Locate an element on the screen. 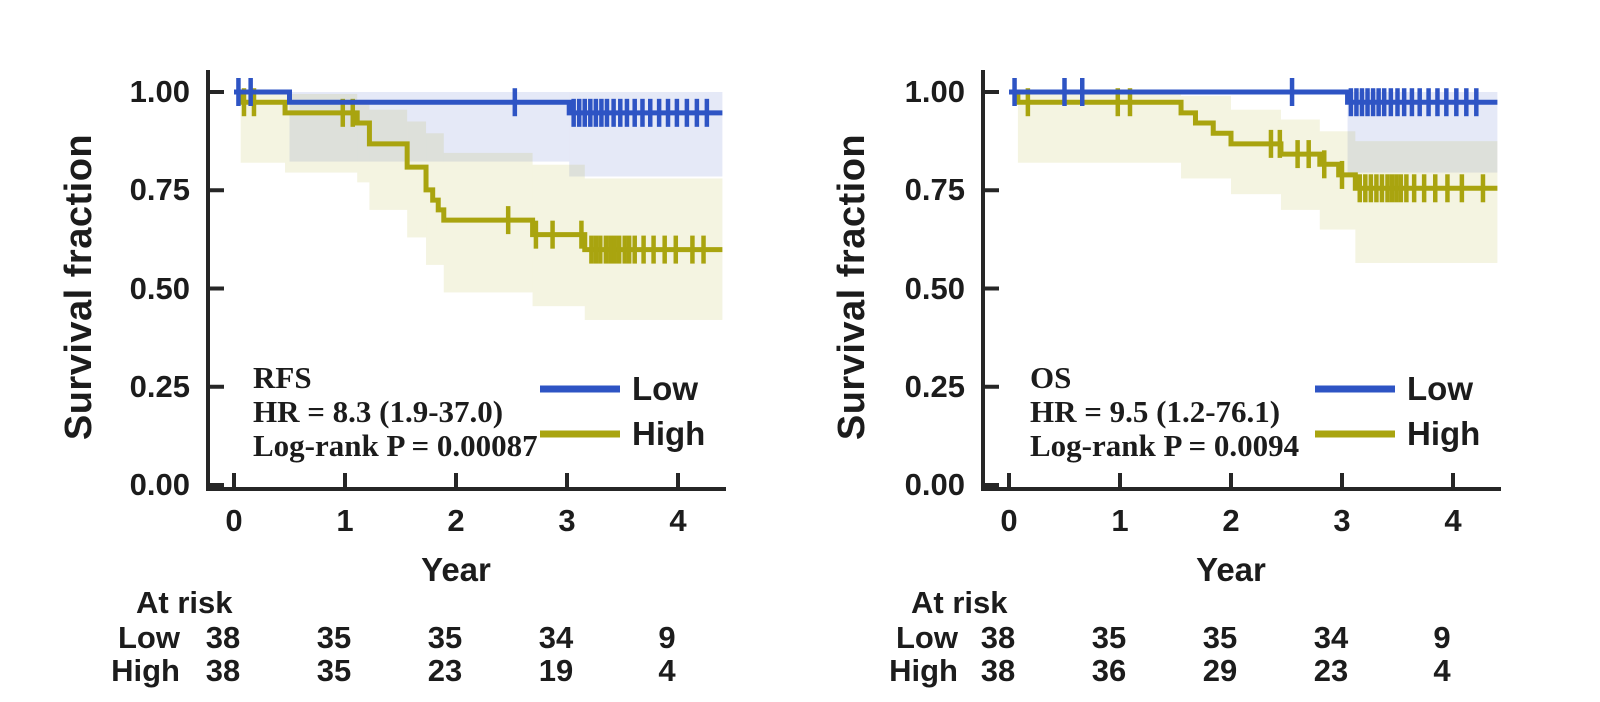 The width and height of the screenshot is (1600, 702). hazard-ratio-text: HR = 9.5 (1.2-76.1) is located at coordinates (1155, 411).